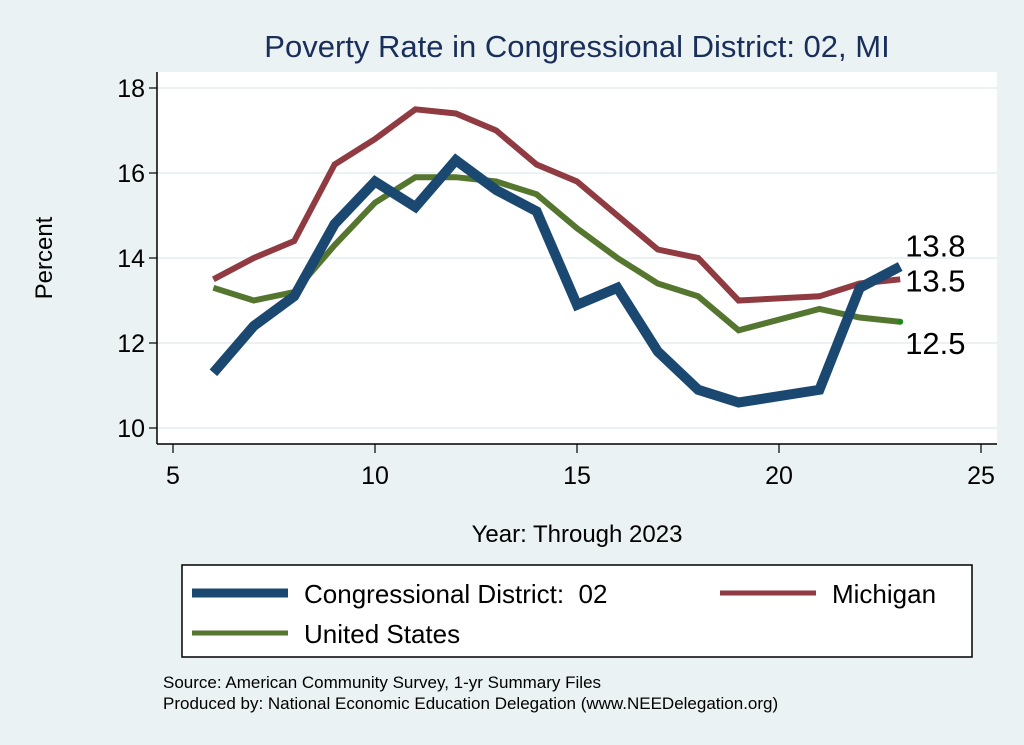 Image resolution: width=1024 pixels, height=745 pixels. Describe the element at coordinates (779, 476) in the screenshot. I see `x-tick-label: 20` at that location.